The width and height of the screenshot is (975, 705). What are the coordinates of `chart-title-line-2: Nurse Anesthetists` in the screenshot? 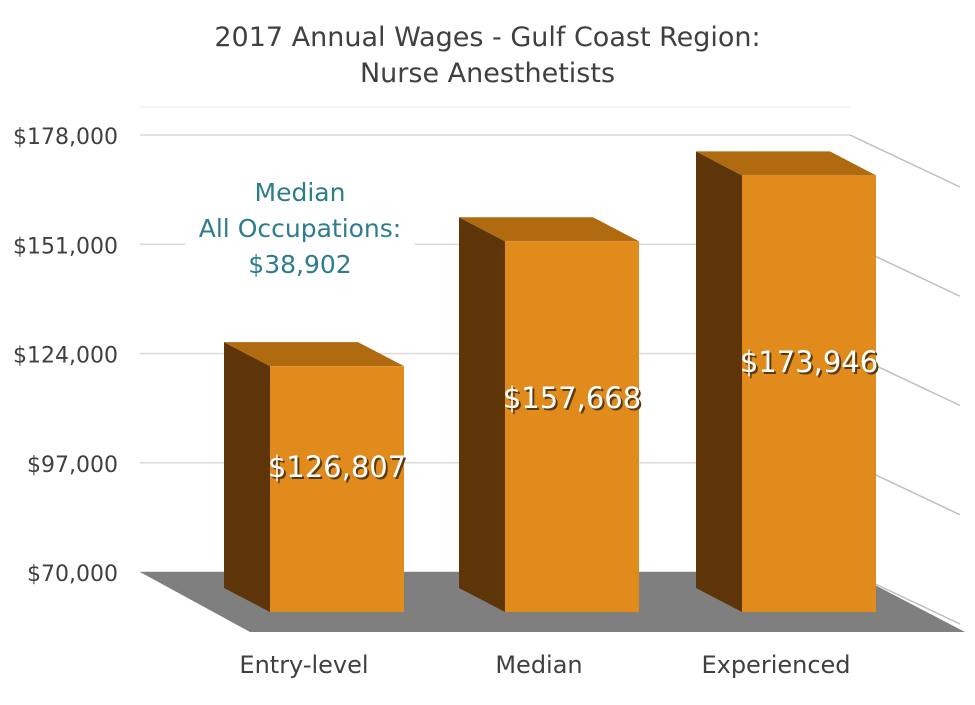 It's located at (487, 73).